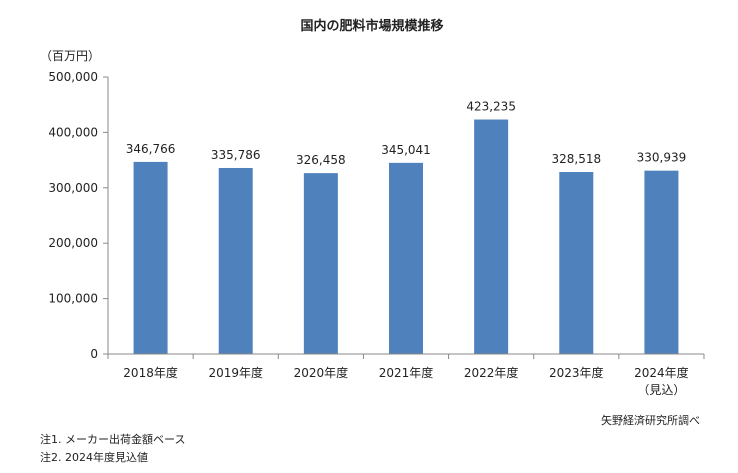 This screenshot has width=738, height=473. I want to click on data-label: 423,235, so click(491, 107).